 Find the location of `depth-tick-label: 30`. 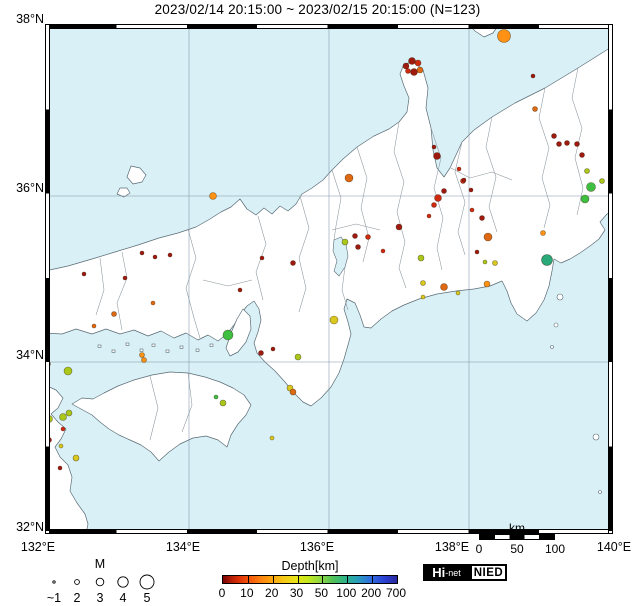

depth-tick-label: 30 is located at coordinates (296, 593).